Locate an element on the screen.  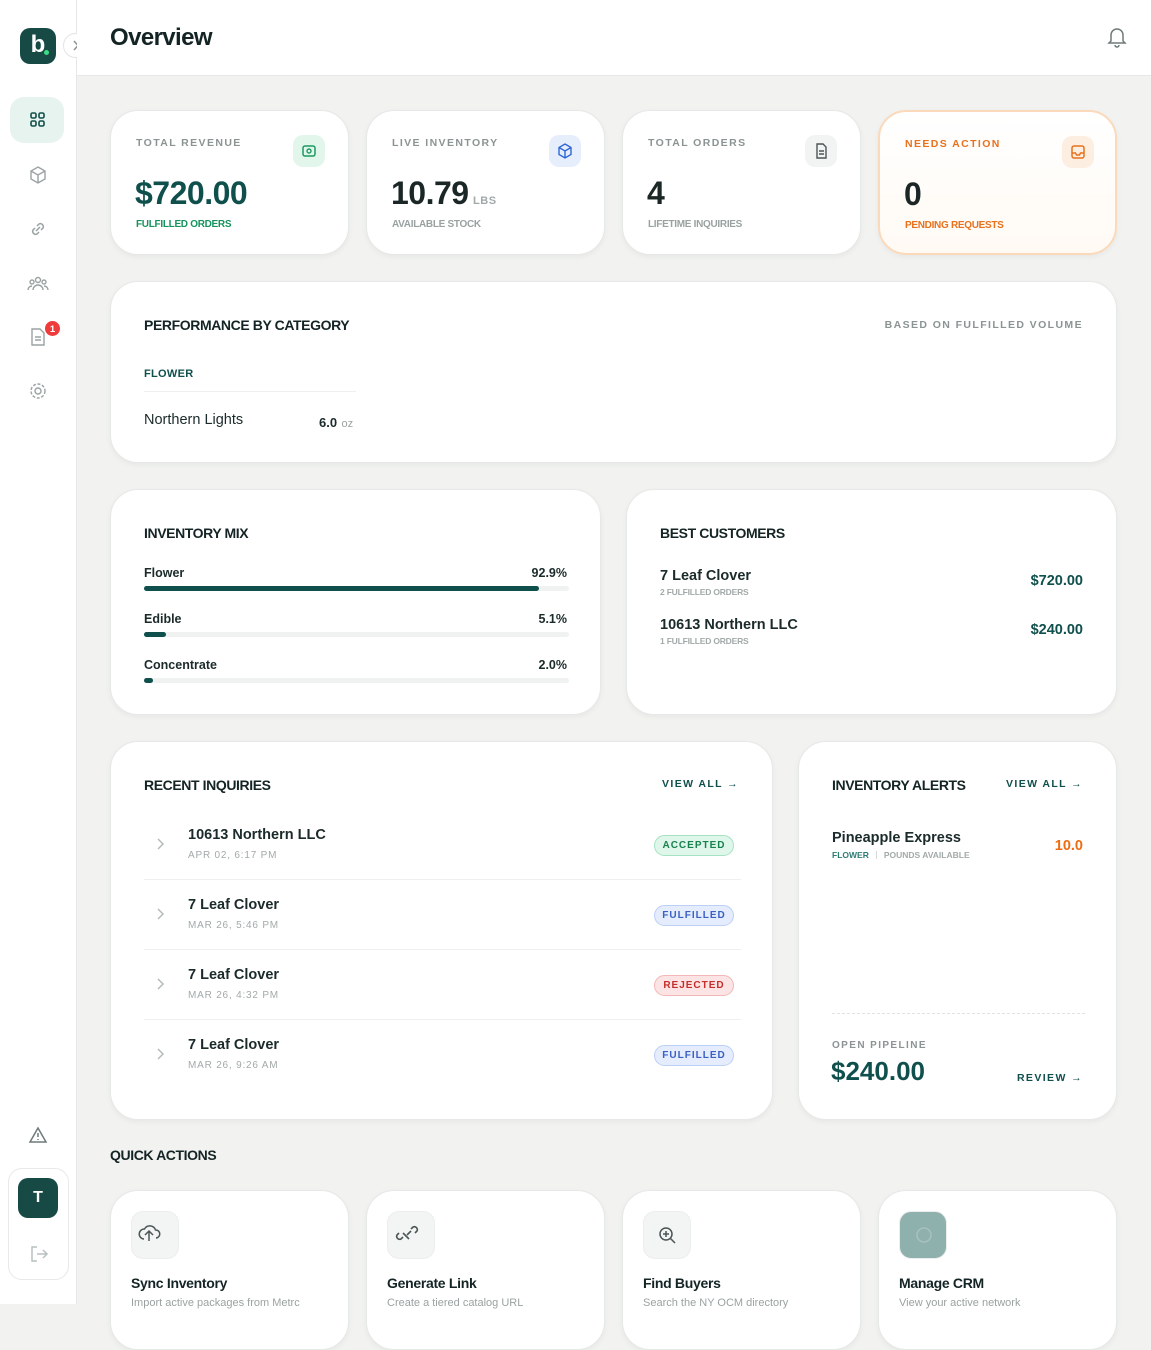
customer-amount: $720.00 is located at coordinates (1056, 581).